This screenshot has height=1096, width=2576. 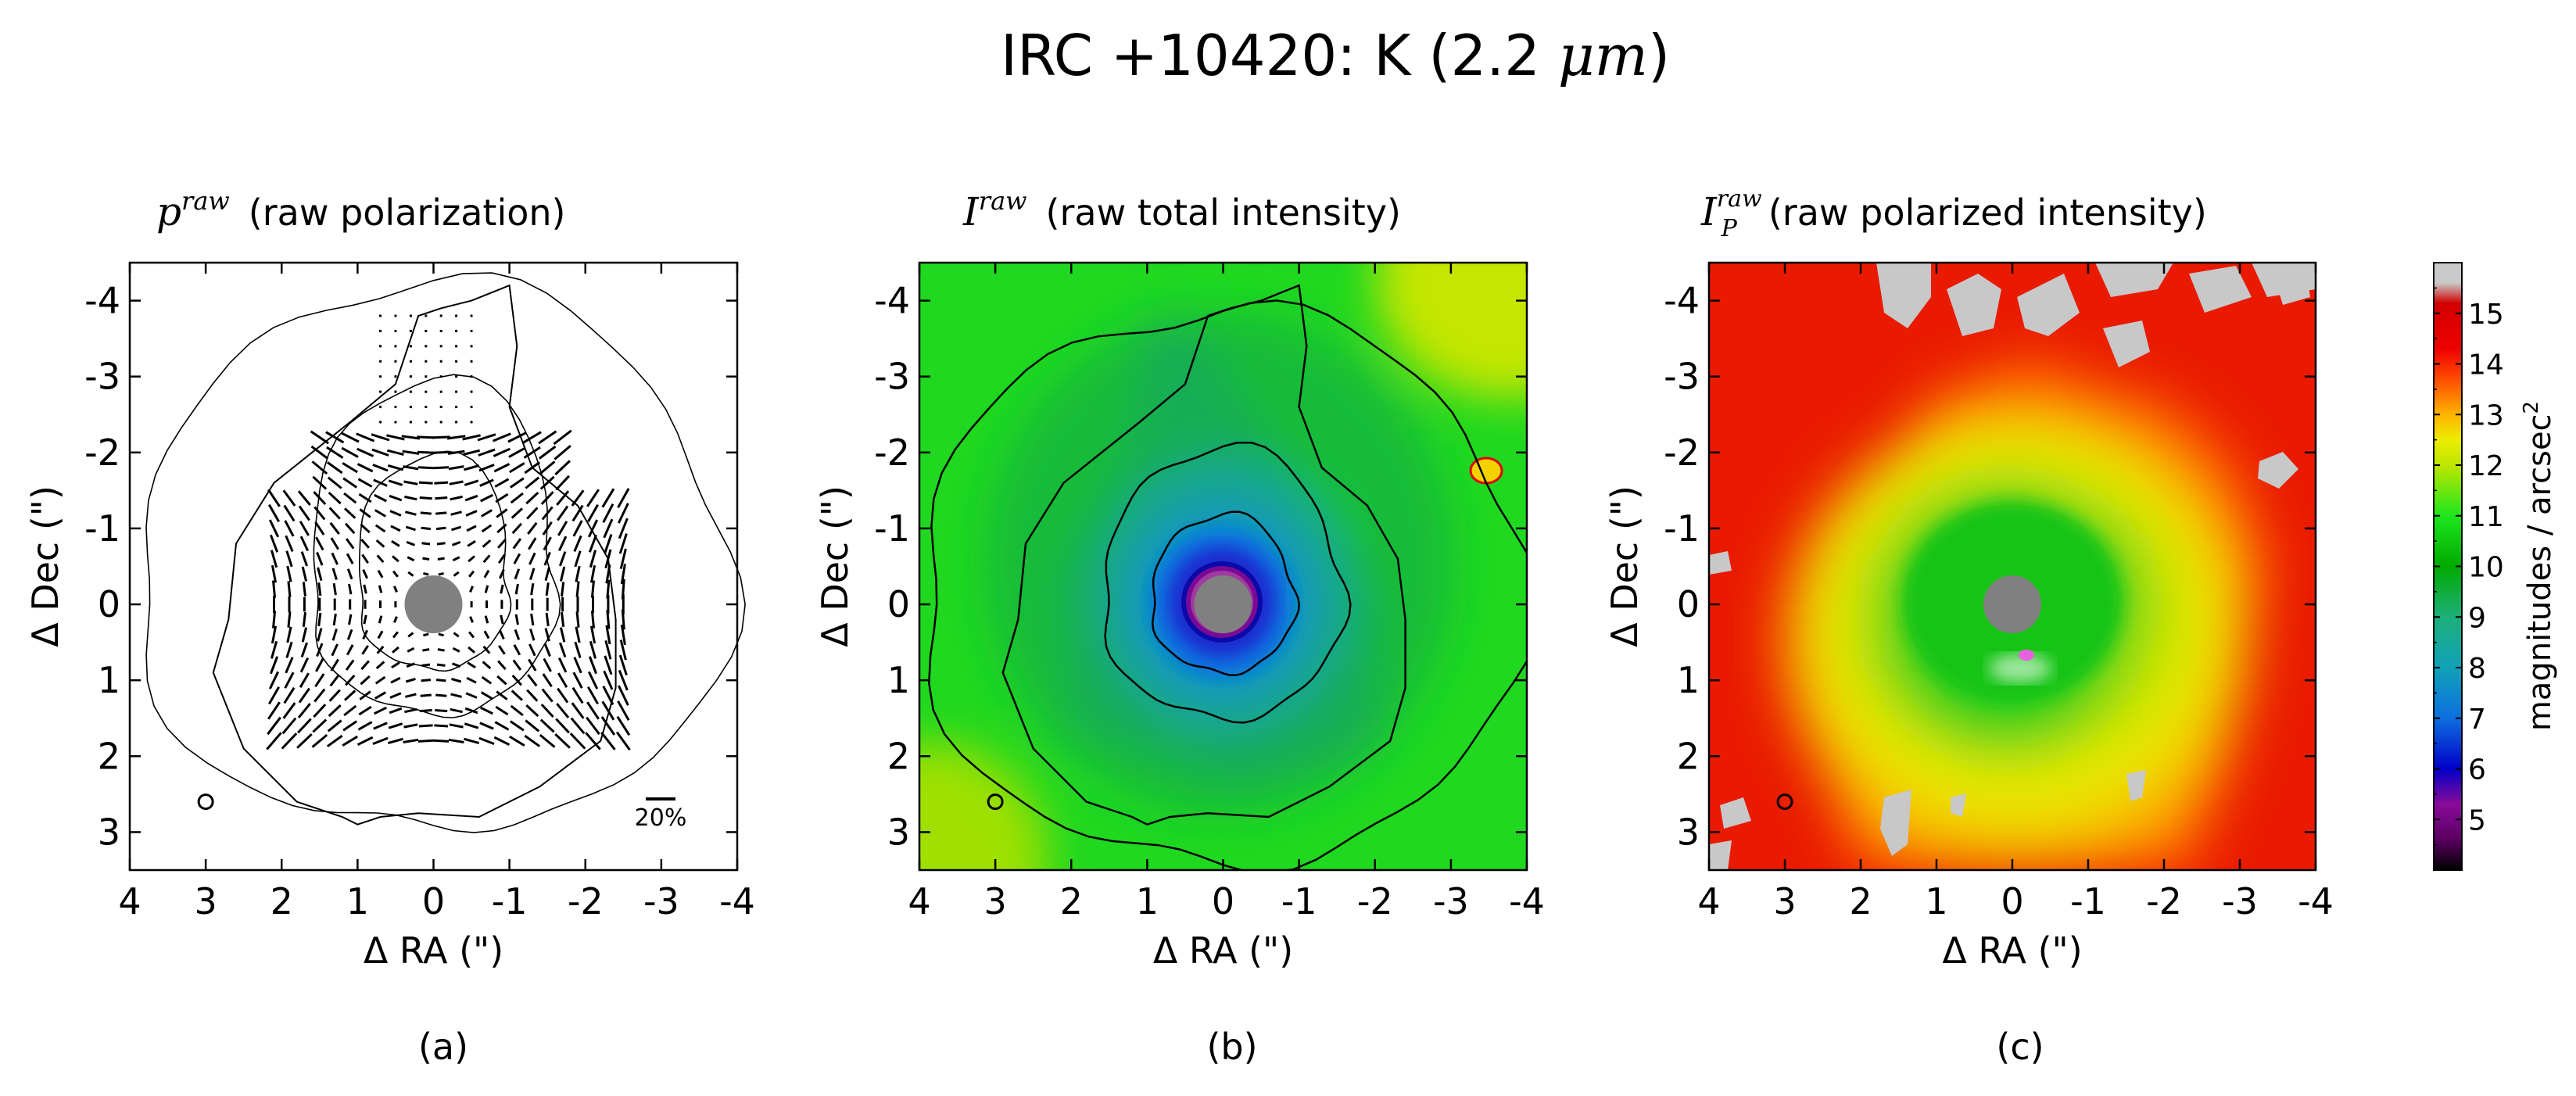 I want to click on colorbar: 5 6 7 8 9 10 11 12 13 14 15 magnitudes / arcsec2, so click(x=2495, y=566).